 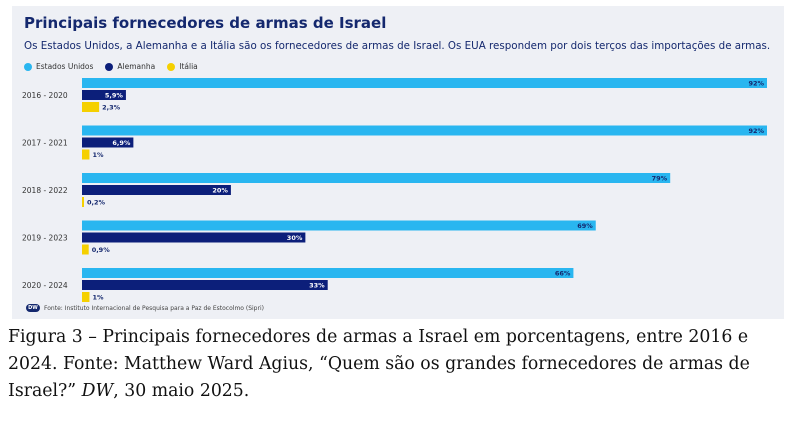 What do you see at coordinates (660, 179) in the screenshot?
I see `data-label-estados-unidos-2: 79%` at bounding box center [660, 179].